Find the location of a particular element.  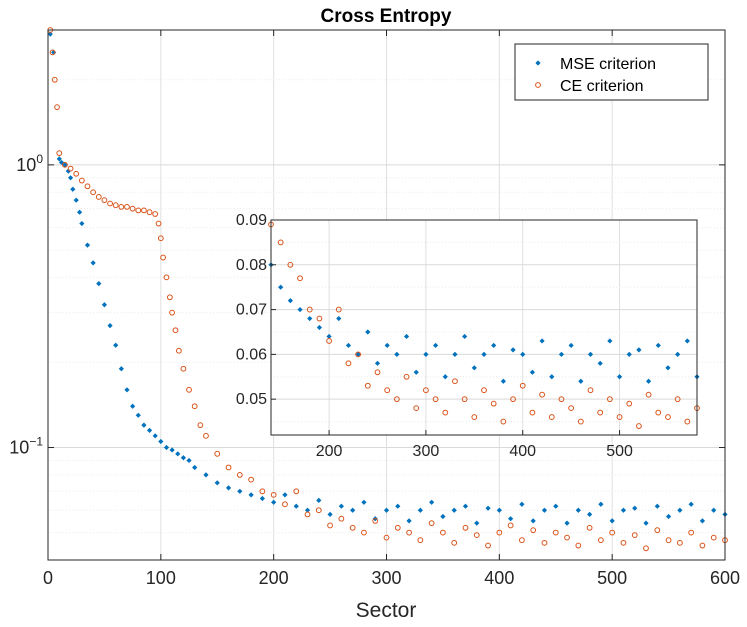

inset-x-tick-label: 500 is located at coordinates (619, 451).